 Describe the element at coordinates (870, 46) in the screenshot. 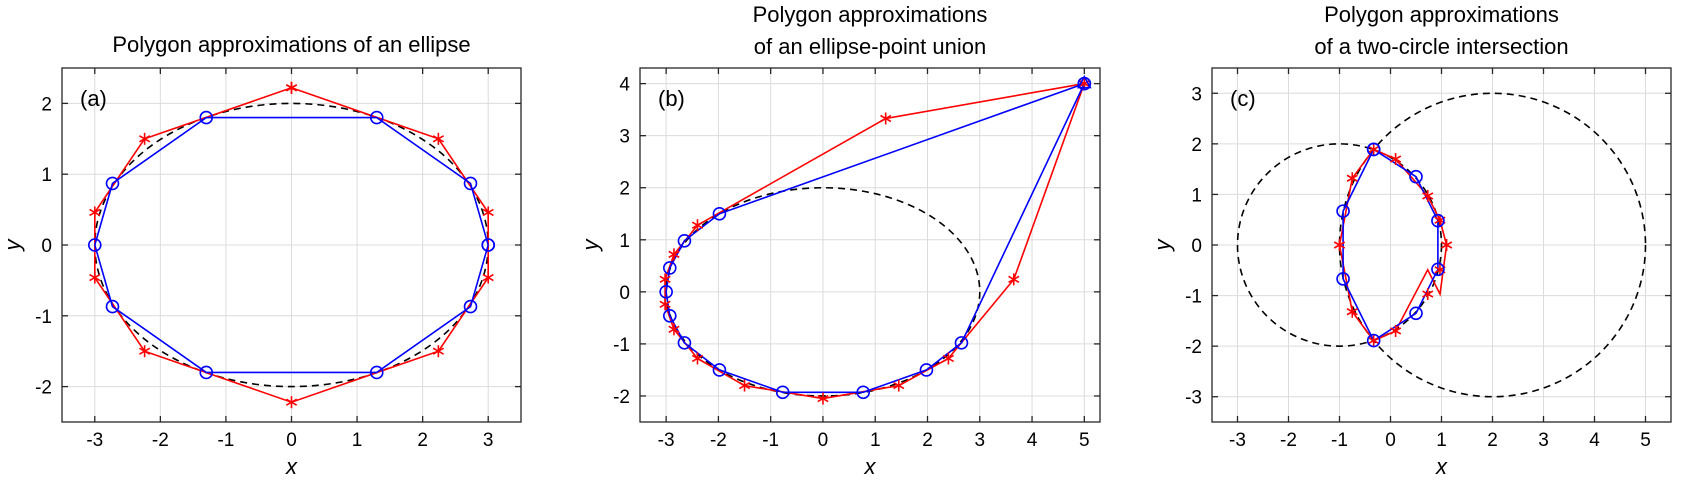

I see `chart-title-line: of an ellipse-point union` at that location.